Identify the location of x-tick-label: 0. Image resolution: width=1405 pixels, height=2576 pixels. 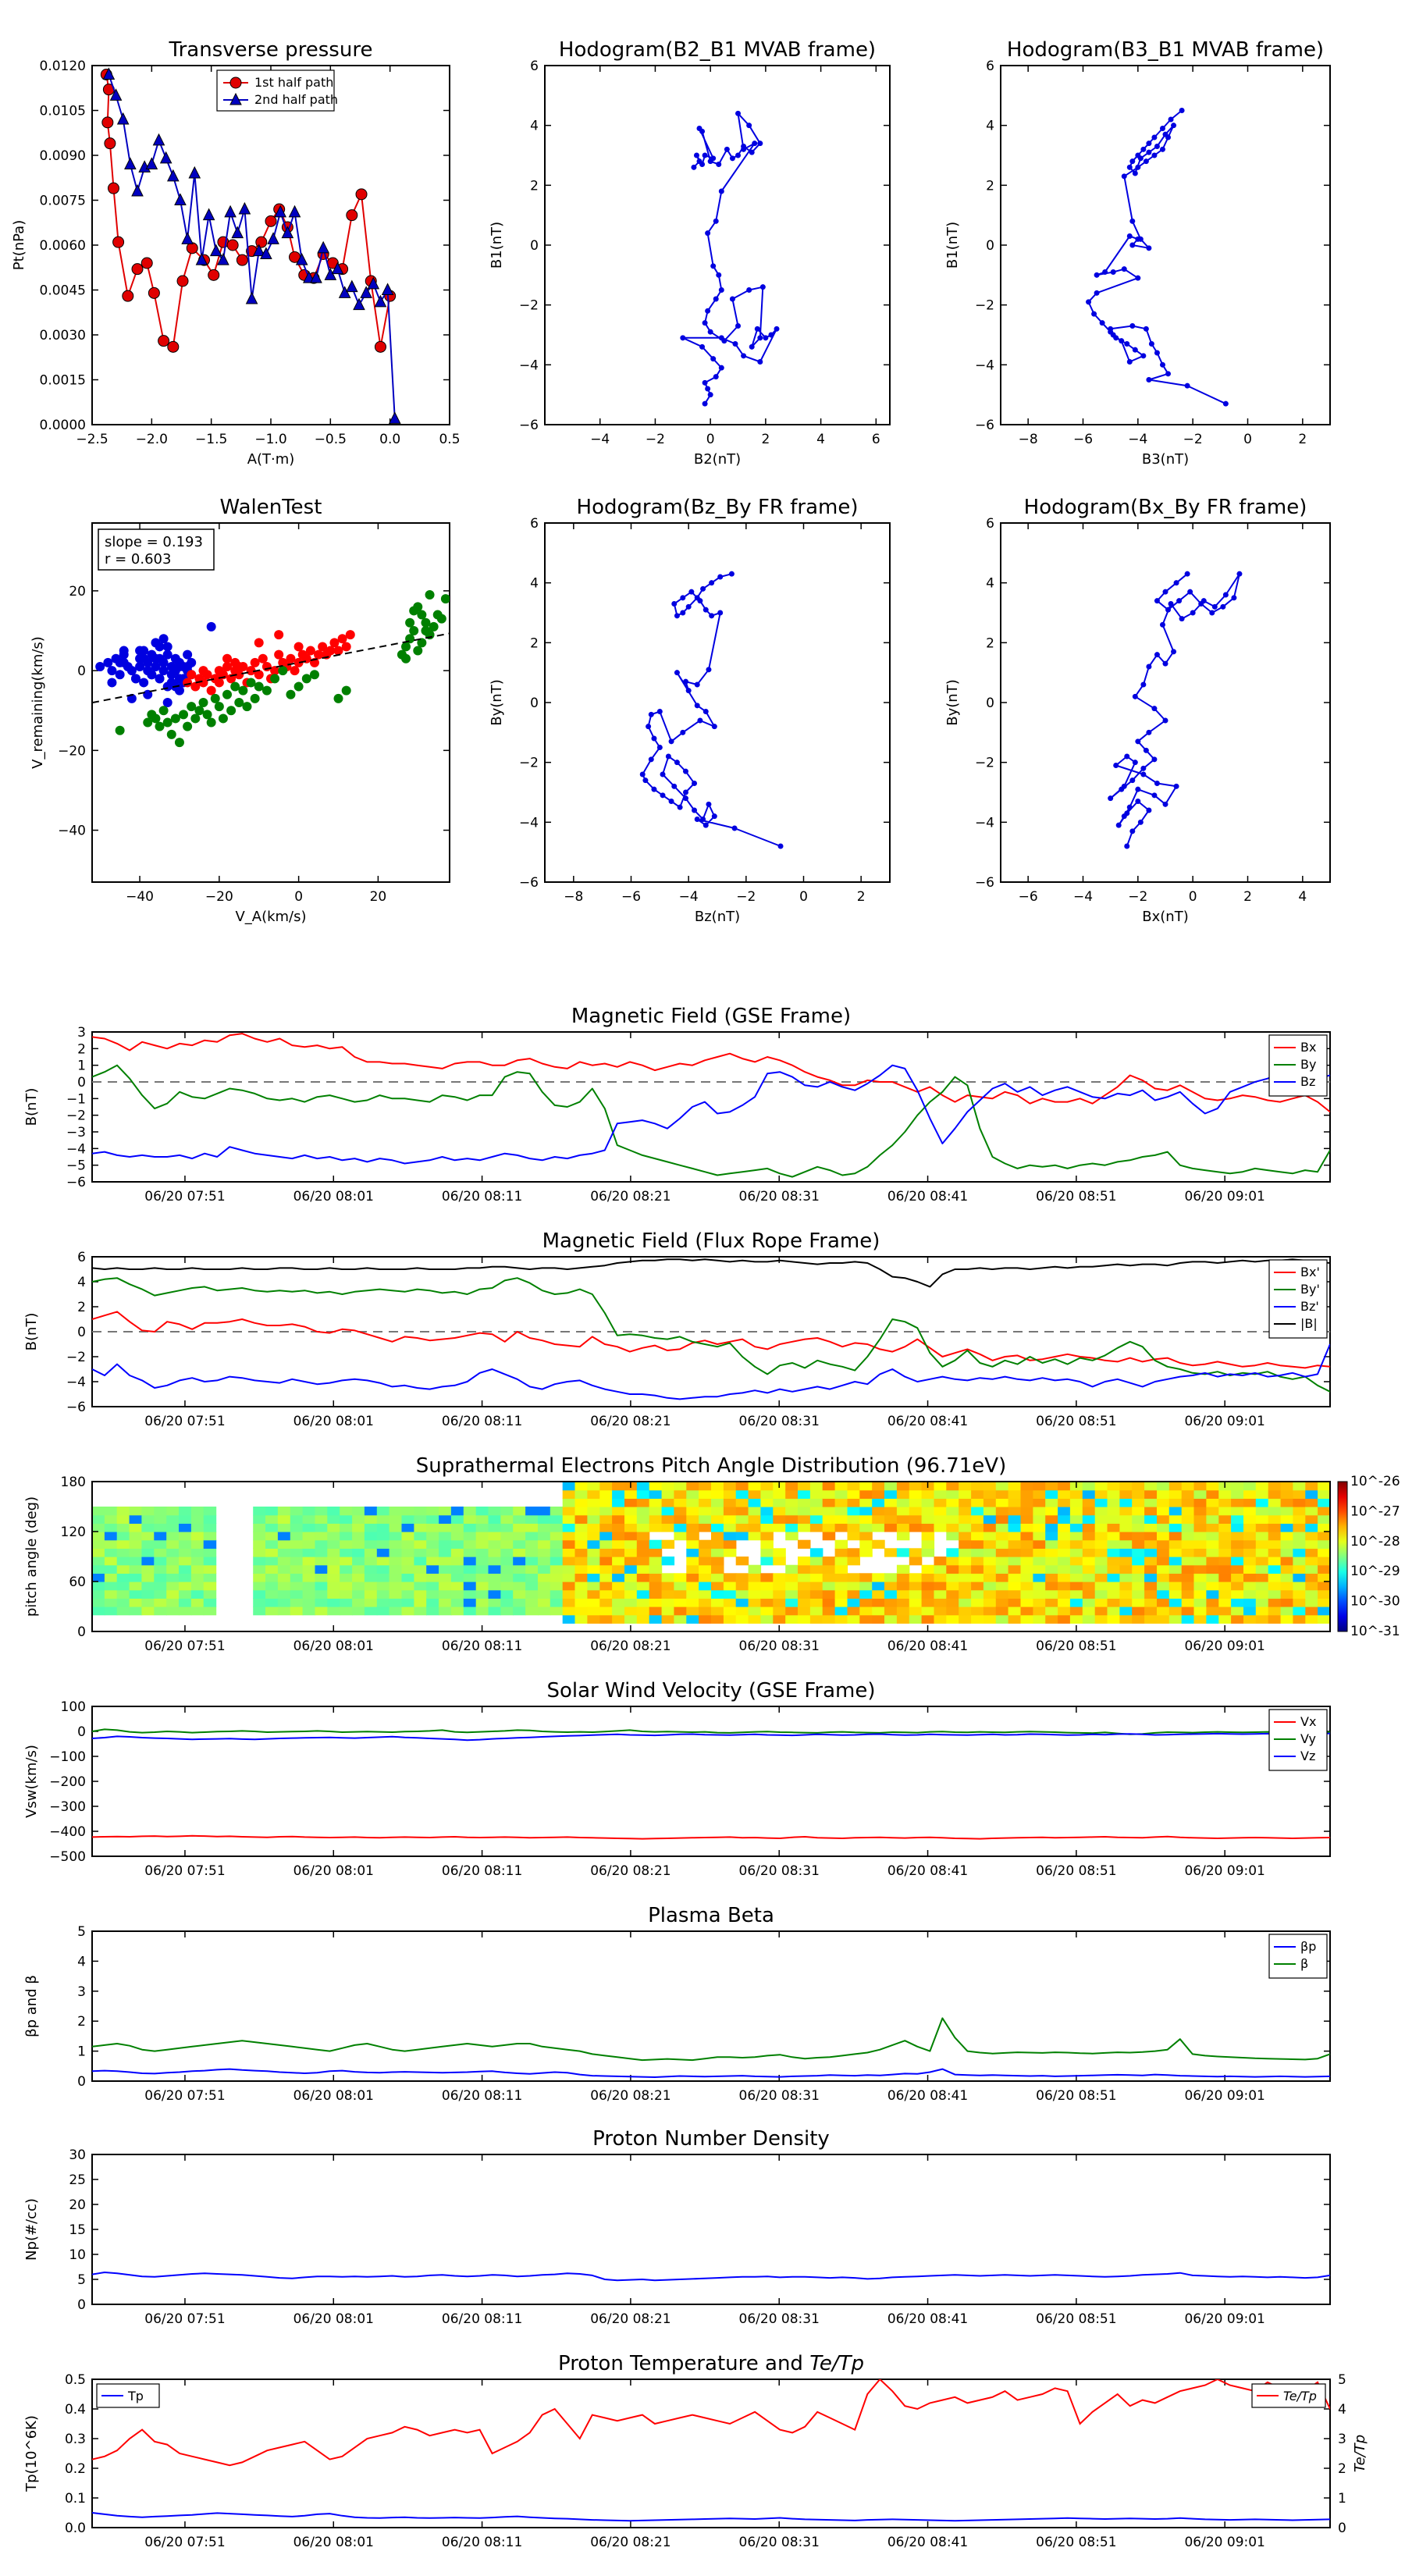
(1193, 897).